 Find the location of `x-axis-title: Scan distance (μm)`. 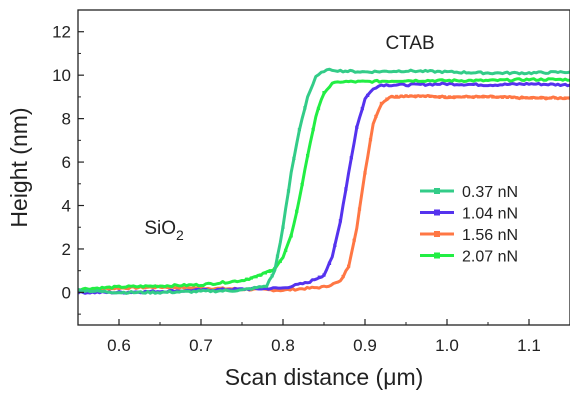

x-axis-title: Scan distance (μm) is located at coordinates (324, 377).